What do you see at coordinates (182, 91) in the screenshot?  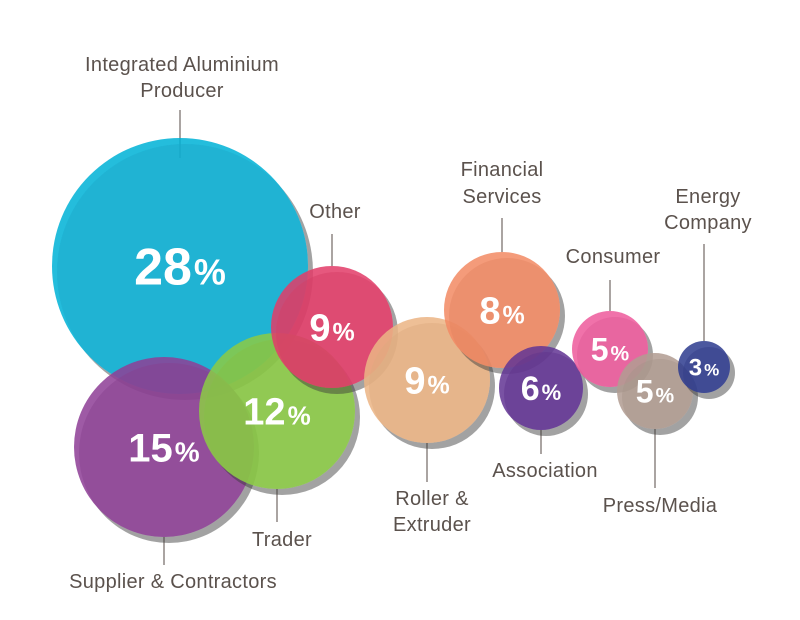 I see `category-label-integrated-aluminium-producer-line-2: Producer` at bounding box center [182, 91].